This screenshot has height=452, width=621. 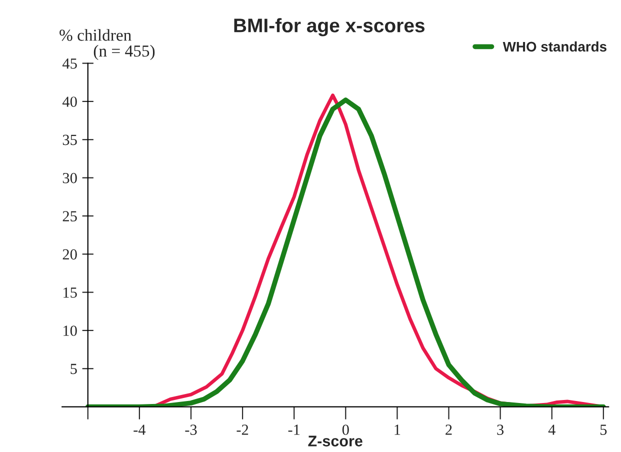 I want to click on x-tick-label: 4, so click(x=552, y=429).